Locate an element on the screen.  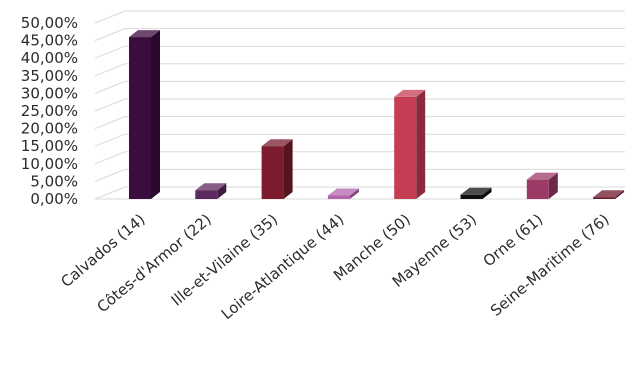
y-tick-label: 25,00% is located at coordinates (49, 111).